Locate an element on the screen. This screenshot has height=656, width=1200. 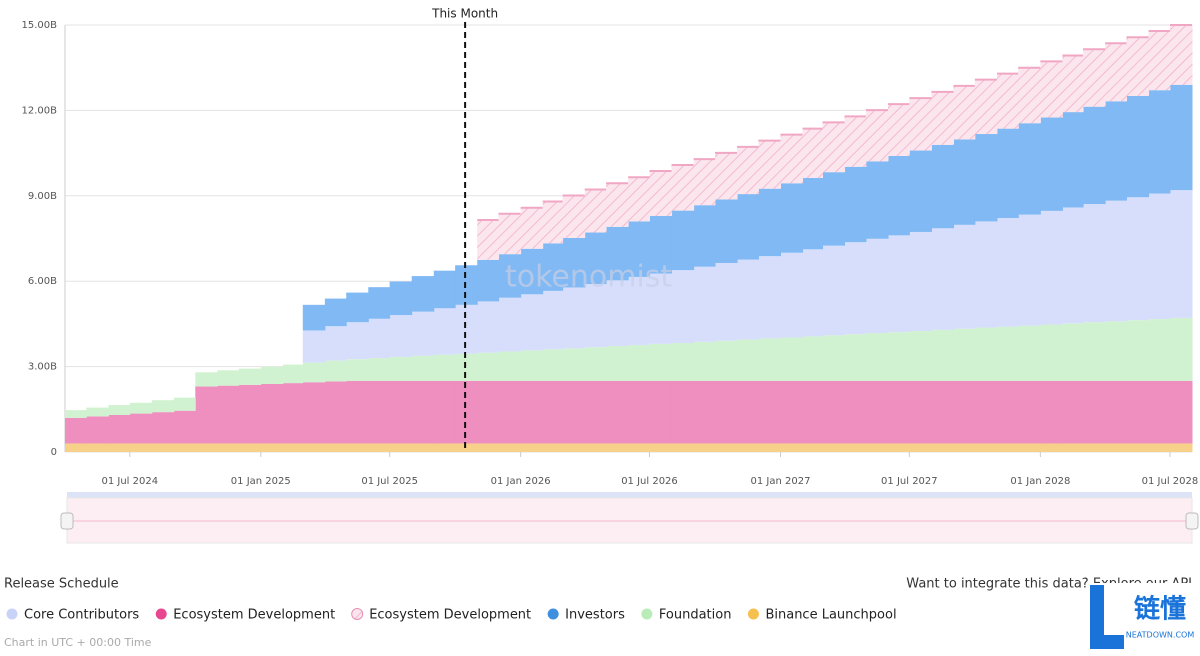
y-tick-label: 0 is located at coordinates (54, 452).